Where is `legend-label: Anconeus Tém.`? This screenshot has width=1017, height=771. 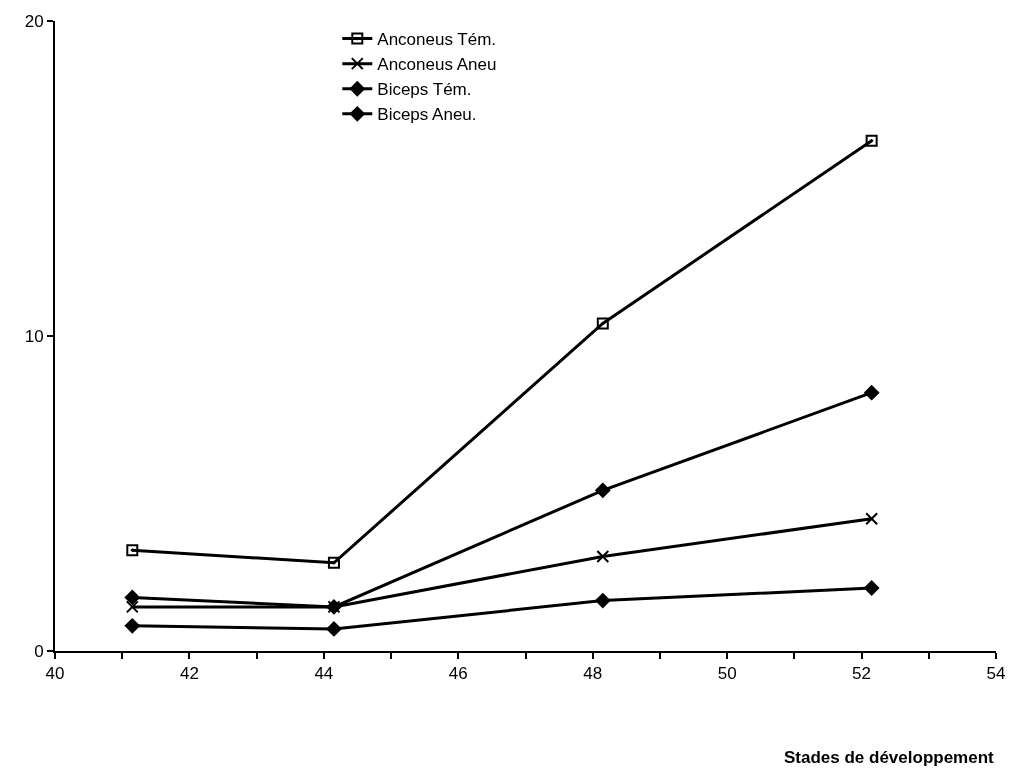 legend-label: Anconeus Tém. is located at coordinates (437, 40).